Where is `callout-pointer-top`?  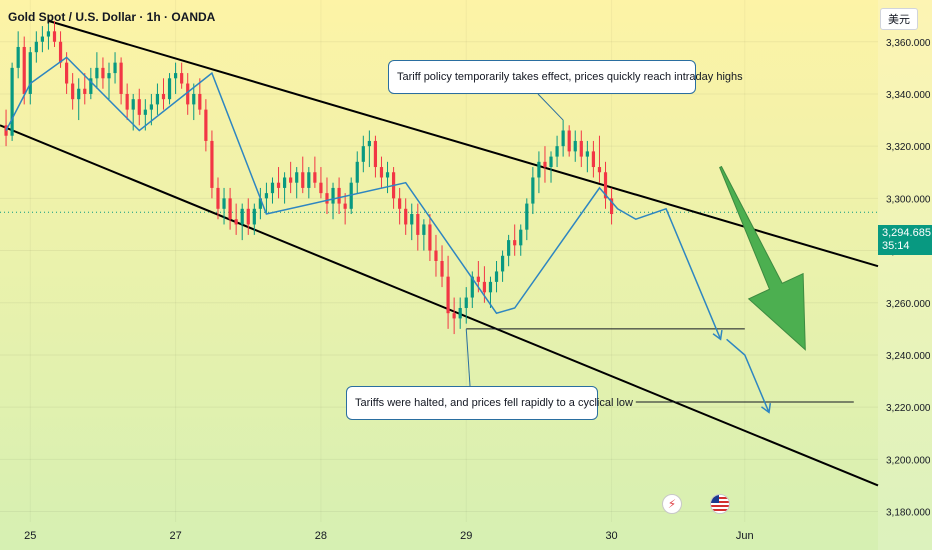 callout-pointer-top is located at coordinates (550, 107).